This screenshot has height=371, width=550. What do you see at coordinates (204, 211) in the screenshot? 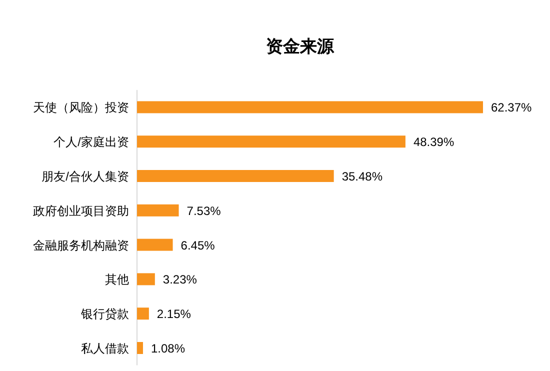
I see `data-label: 7.53%` at bounding box center [204, 211].